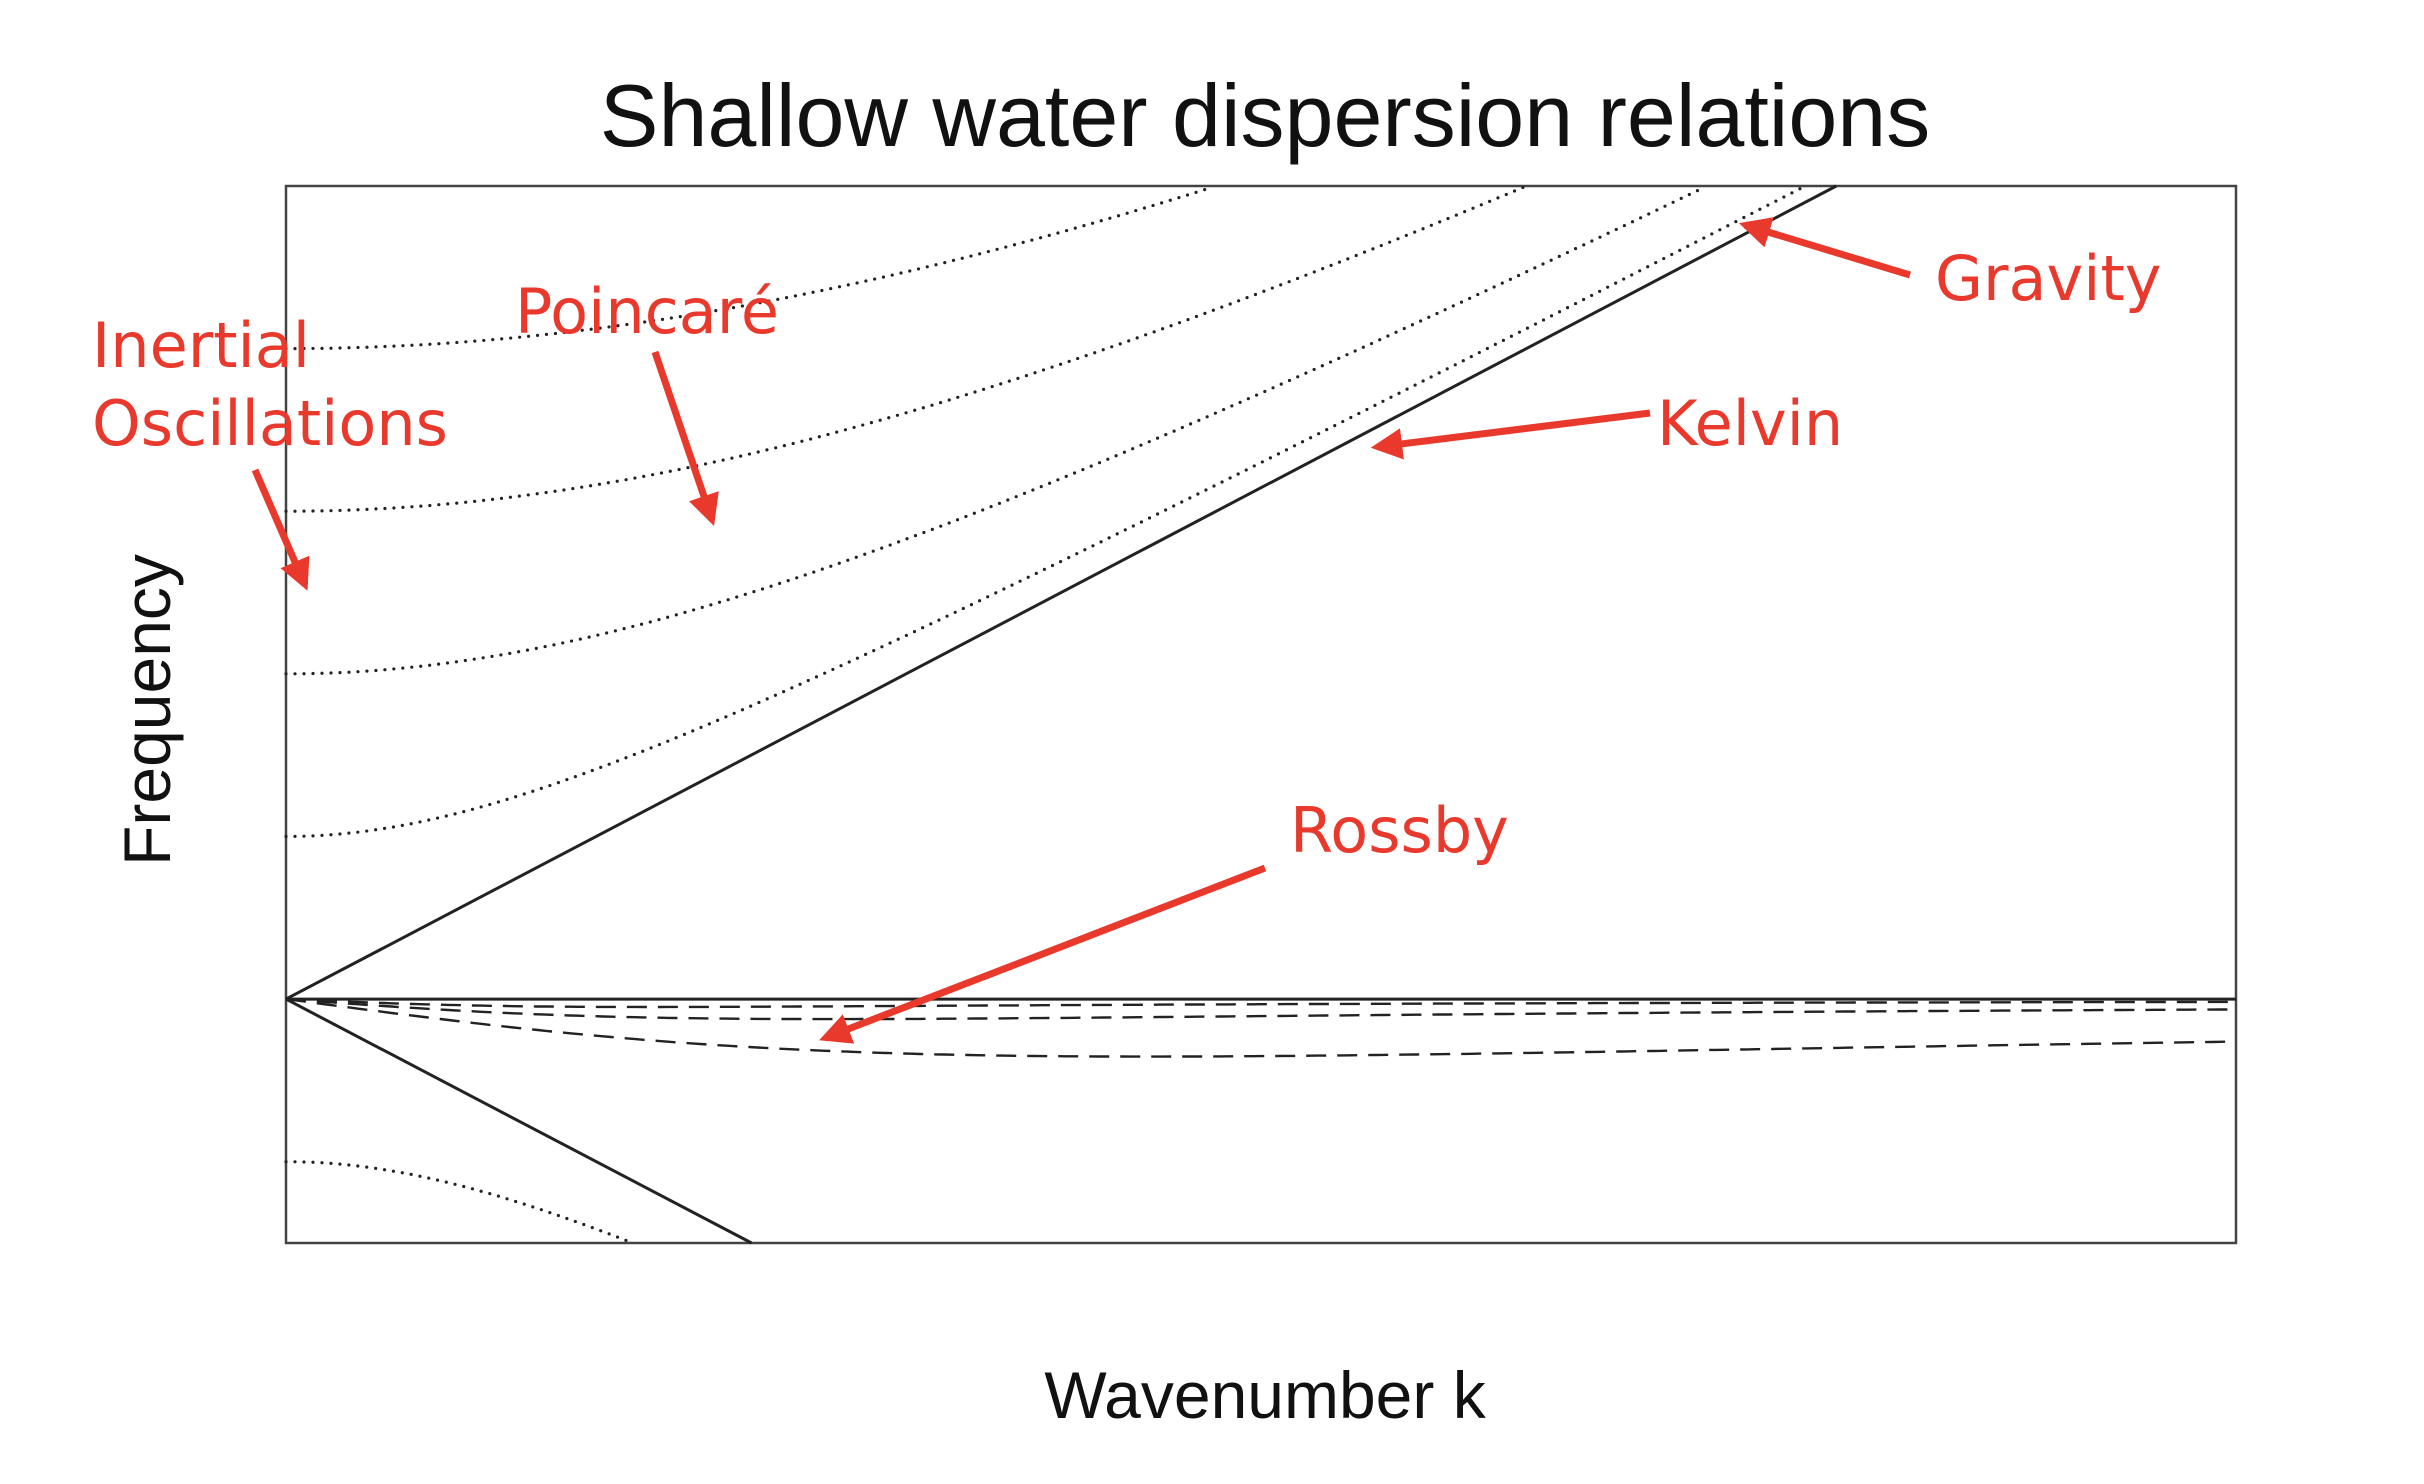  I want to click on arrow-gravity, so click(1825, 248).